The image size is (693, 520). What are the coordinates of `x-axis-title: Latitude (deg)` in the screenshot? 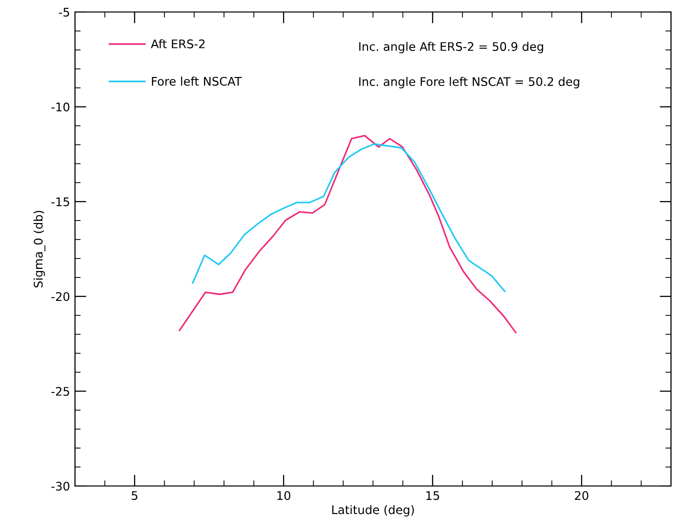 It's located at (373, 510).